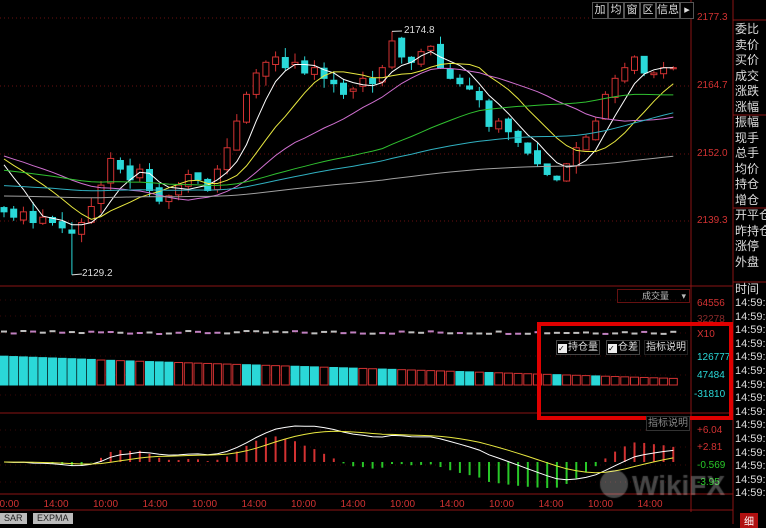 The height and width of the screenshot is (528, 766). What do you see at coordinates (747, 107) in the screenshot?
I see `quote-label: 涨幅` at bounding box center [747, 107].